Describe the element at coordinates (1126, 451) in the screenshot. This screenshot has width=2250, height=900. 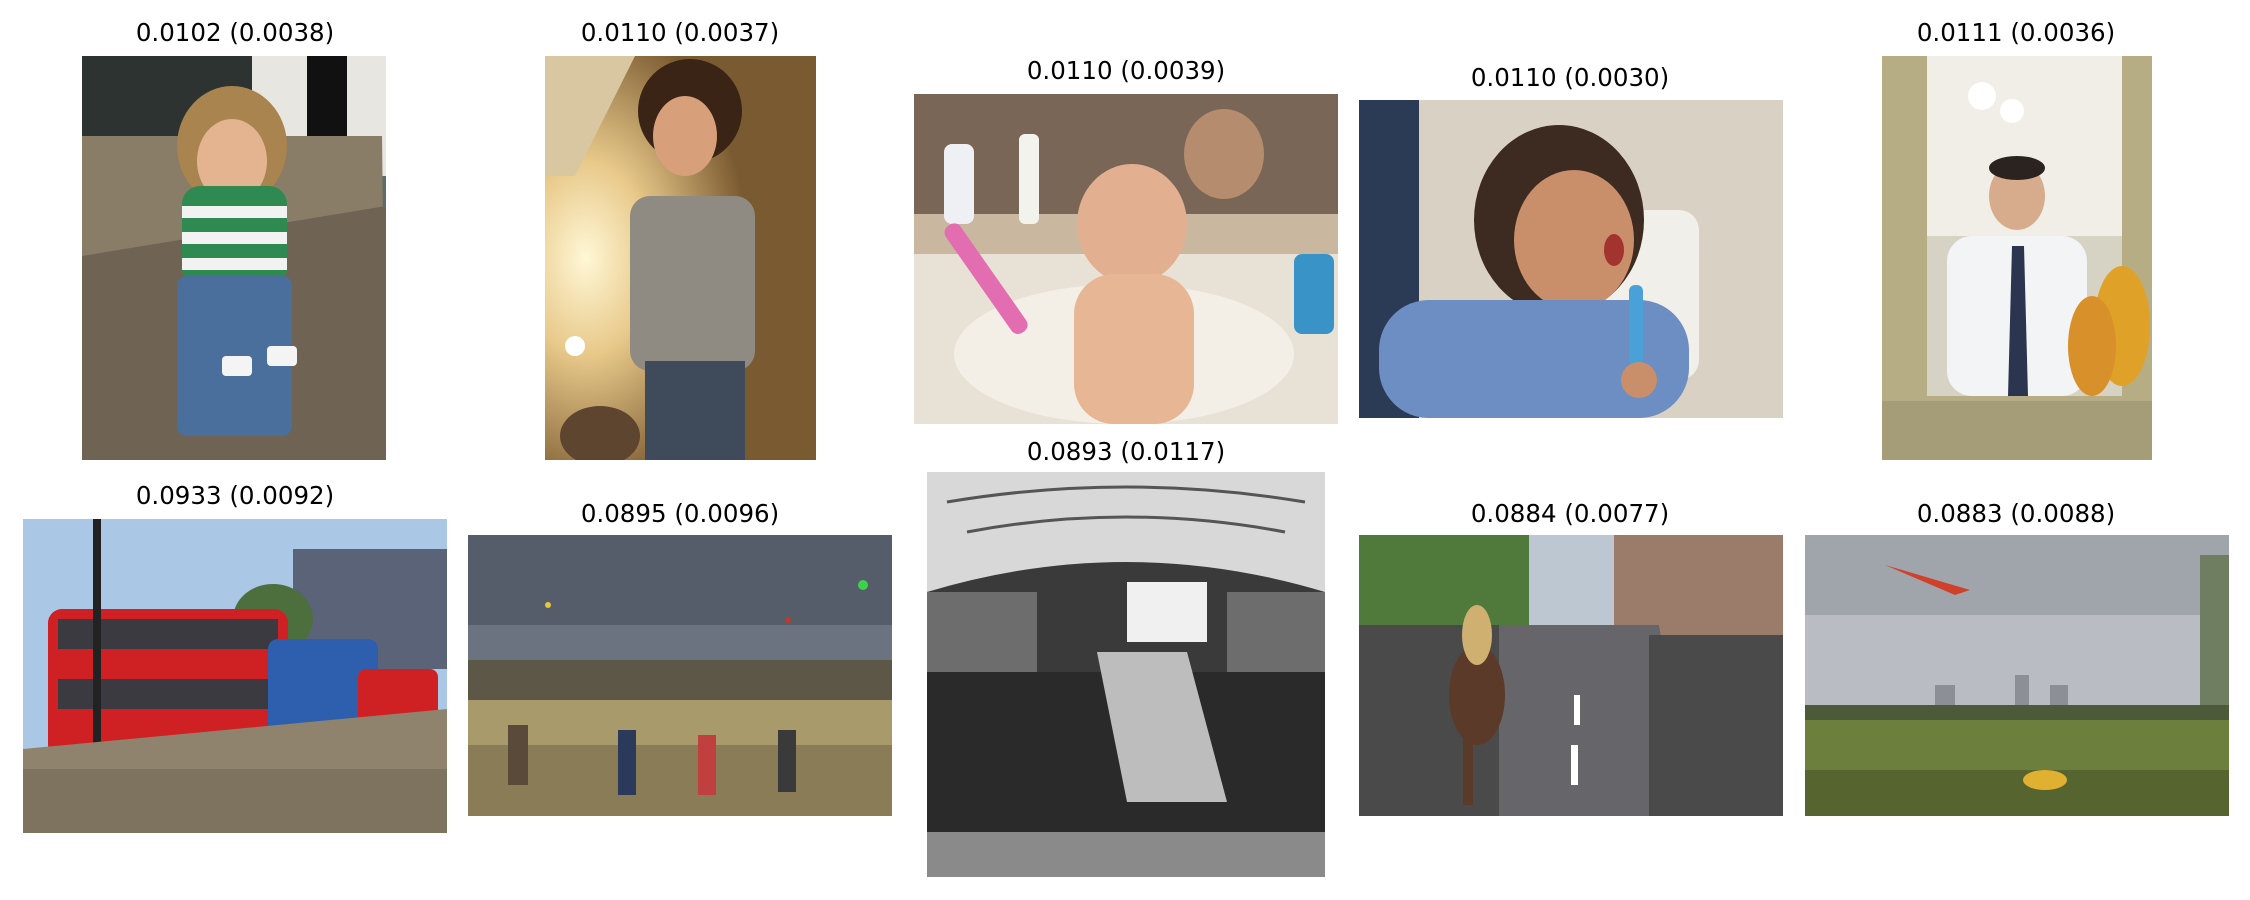
I see `image-caption: 0.0893 (0.0117)` at that location.